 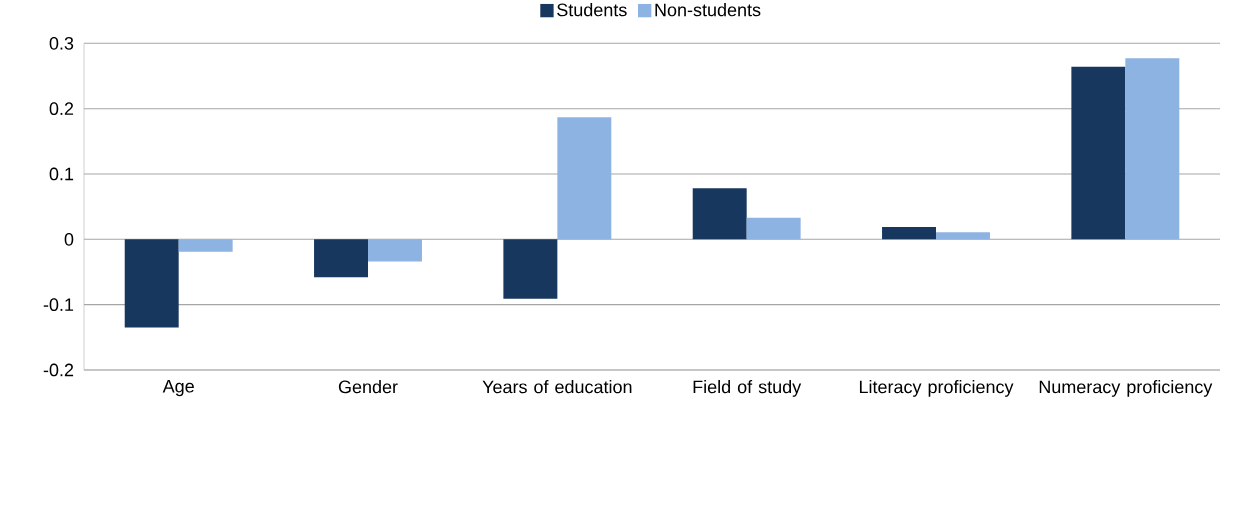 I want to click on x-tick-label: Literacy proficiency, so click(x=936, y=388).